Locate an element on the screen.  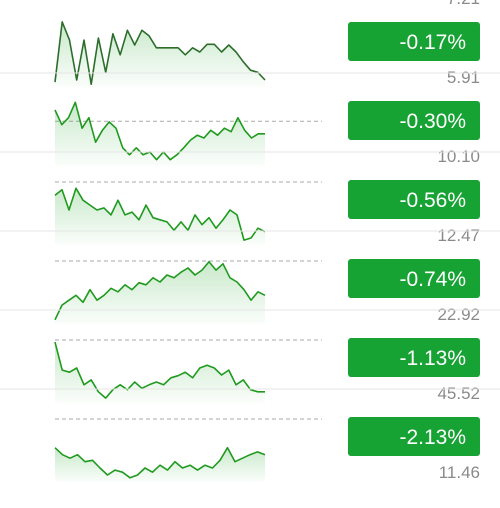
previous-price: 7.21 is located at coordinates (463, 4).